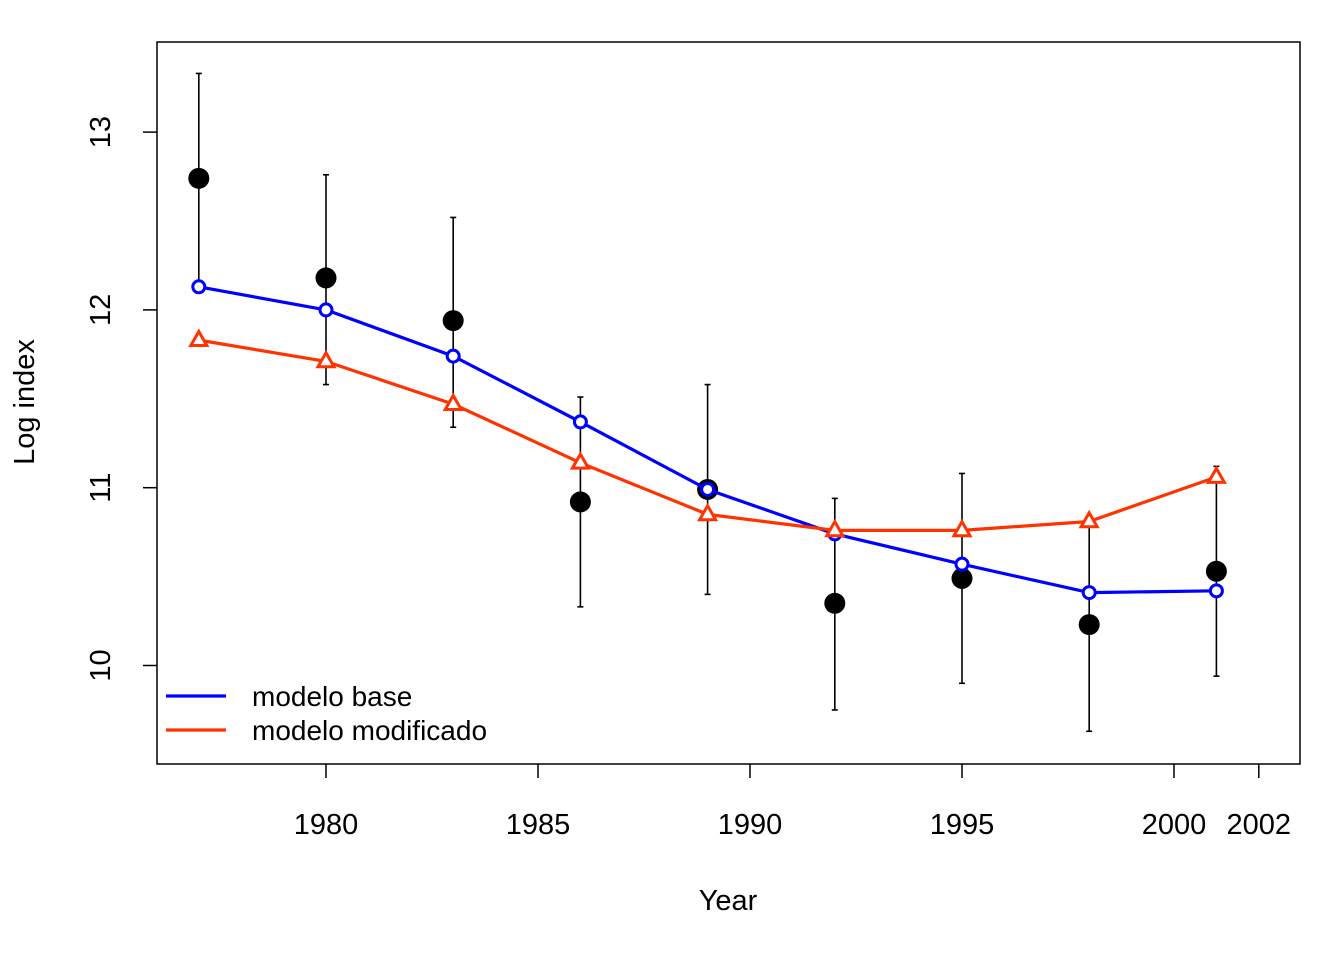  Describe the element at coordinates (538, 825) in the screenshot. I see `x-tick-label: 1985` at that location.